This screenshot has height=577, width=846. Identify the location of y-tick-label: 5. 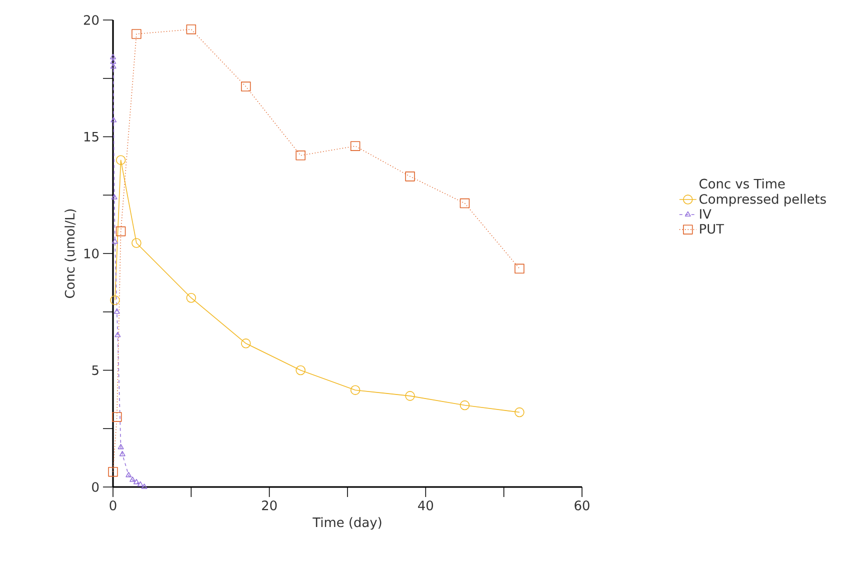
(95, 370).